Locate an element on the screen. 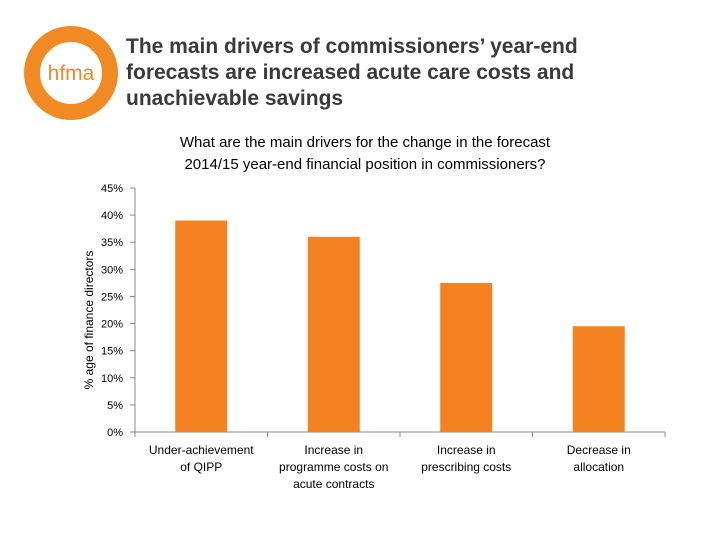  category-label-line: prescribing costs is located at coordinates (466, 467).